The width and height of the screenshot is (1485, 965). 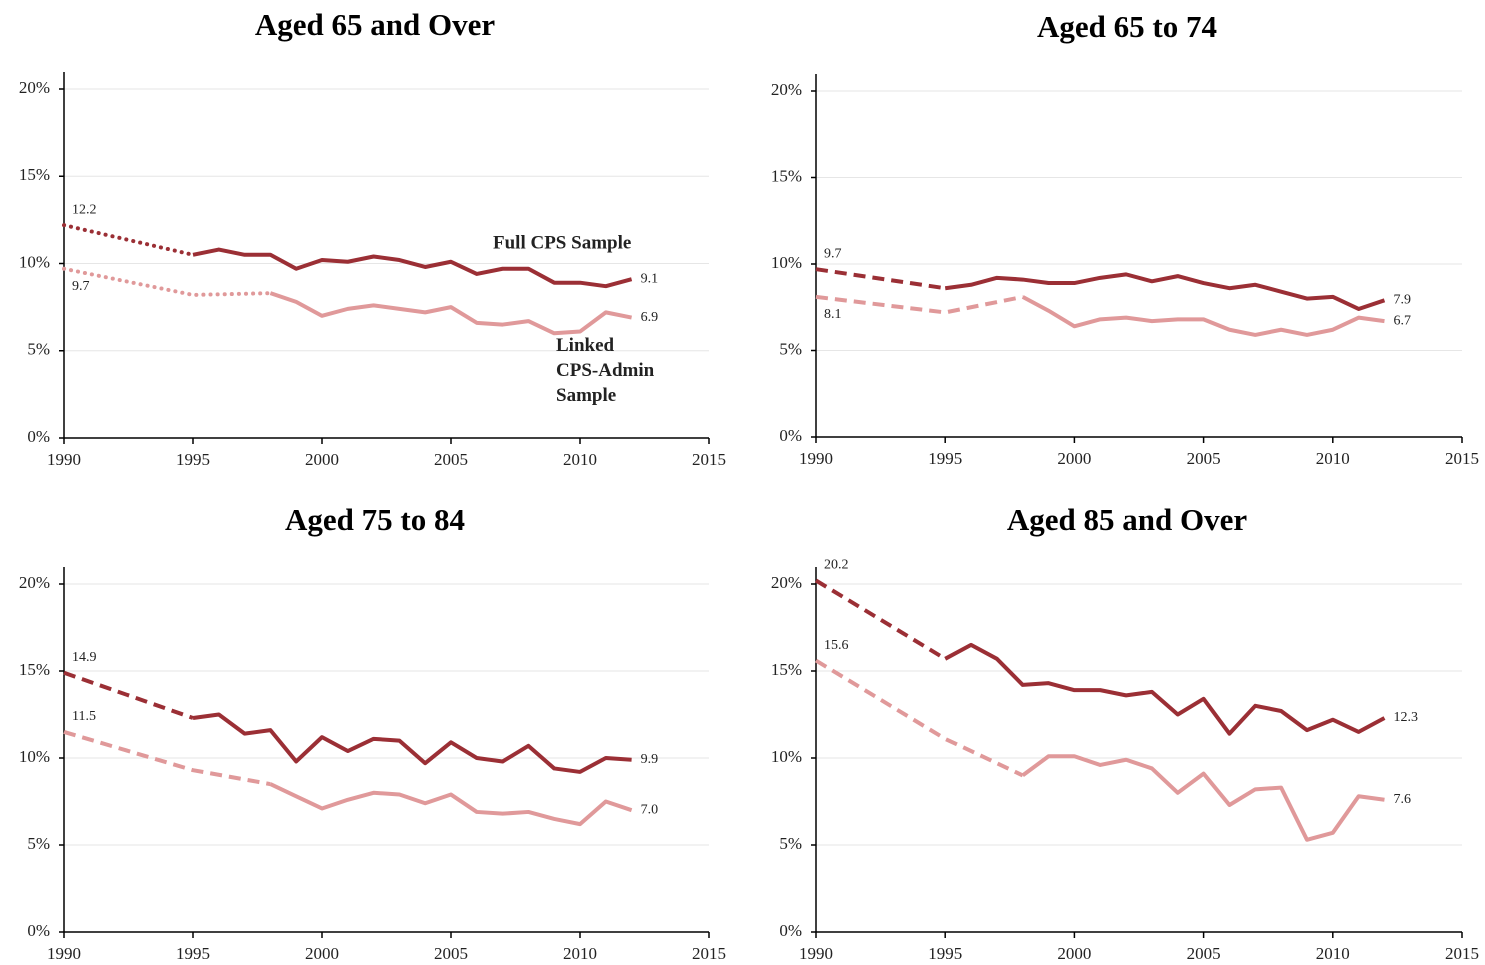 I want to click on panel-title: Aged 65 to 74, so click(x=1127, y=26).